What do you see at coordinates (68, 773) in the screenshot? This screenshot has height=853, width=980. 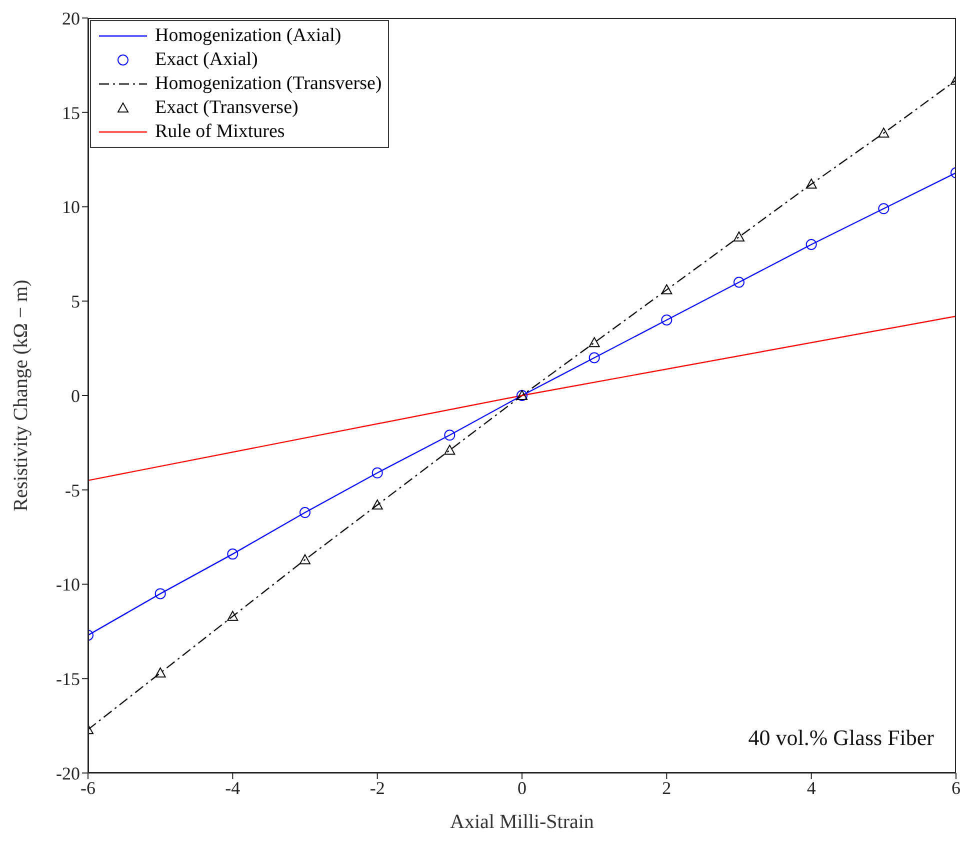 I see `y-tick-label: -20` at bounding box center [68, 773].